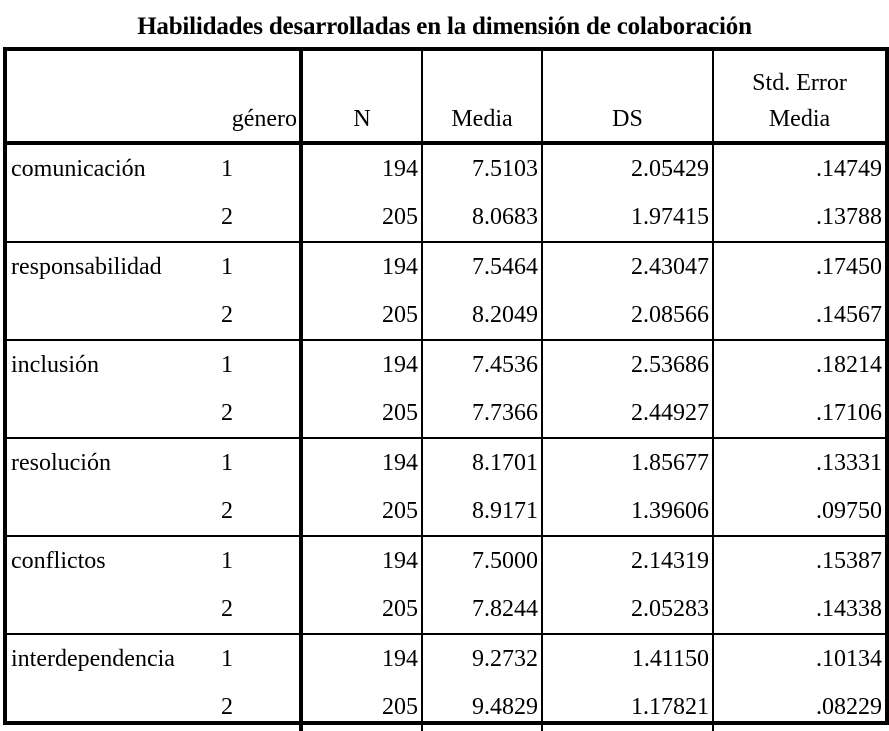 Image resolution: width=889 pixels, height=731 pixels. I want to click on media-cell: 9.4829, so click(482, 707).